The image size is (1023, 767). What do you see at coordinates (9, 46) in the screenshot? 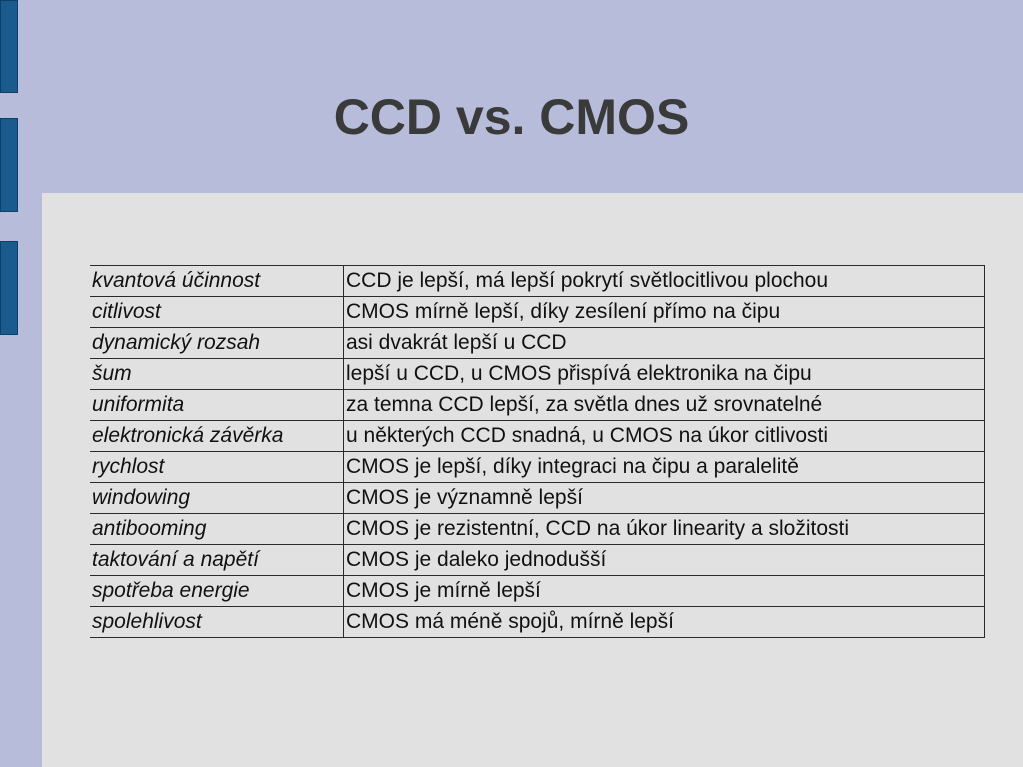
I see `decorative-bar-top` at bounding box center [9, 46].